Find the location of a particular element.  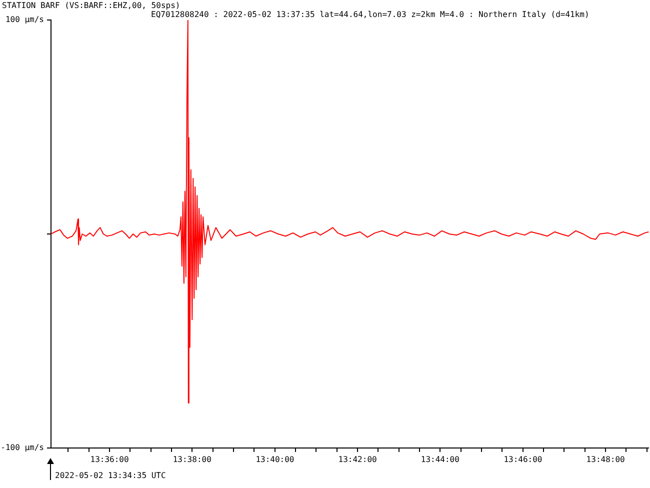

y-tick-label: 100 µm/s is located at coordinates (24, 19).